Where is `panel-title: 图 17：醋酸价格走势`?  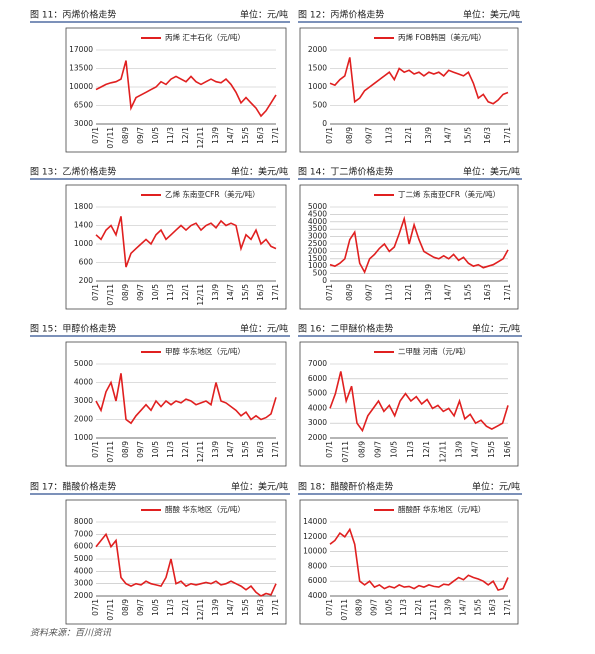 panel-title: 图 17：醋酸价格走势 is located at coordinates (73, 487).